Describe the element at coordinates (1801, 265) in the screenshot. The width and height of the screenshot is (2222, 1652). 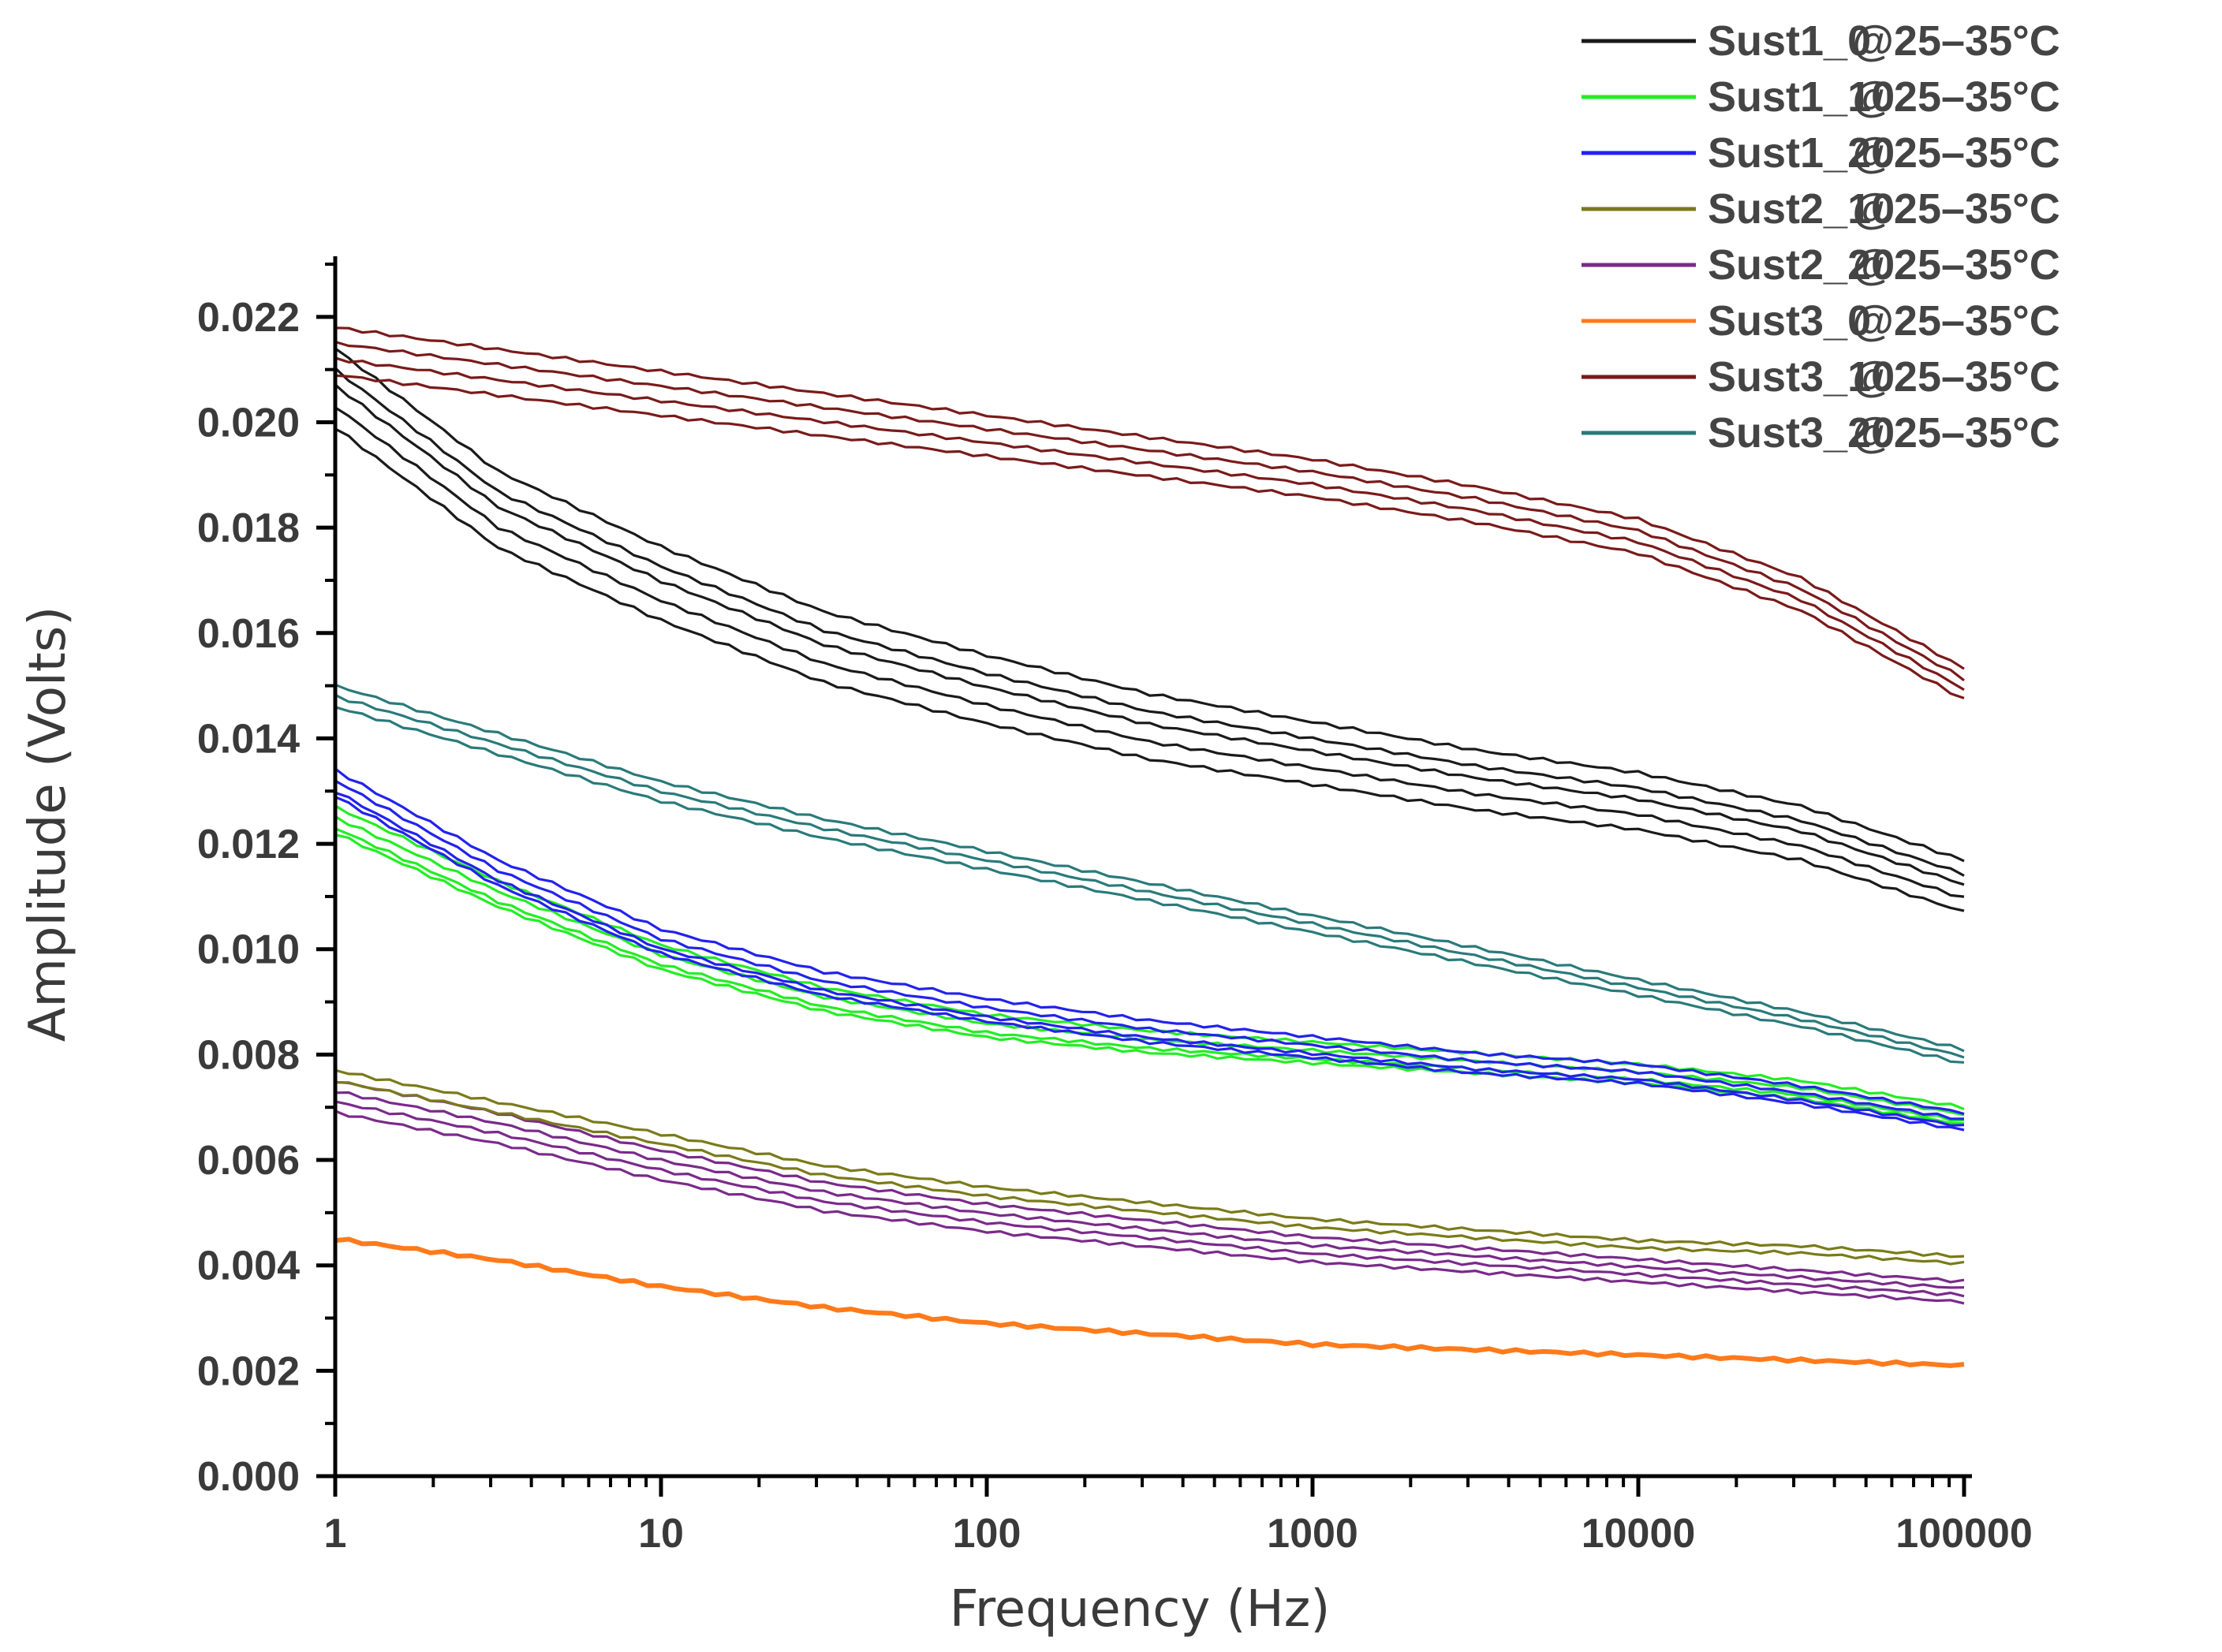
I see `legend-series-name: Sust2_20` at that location.